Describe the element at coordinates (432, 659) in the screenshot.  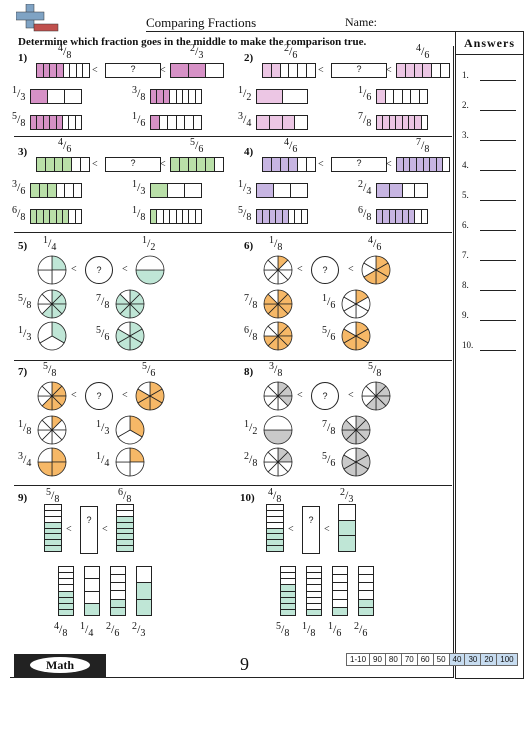
I see `score-scale: 1-10 90 80 70 60 50 40 30 20 100` at that location.